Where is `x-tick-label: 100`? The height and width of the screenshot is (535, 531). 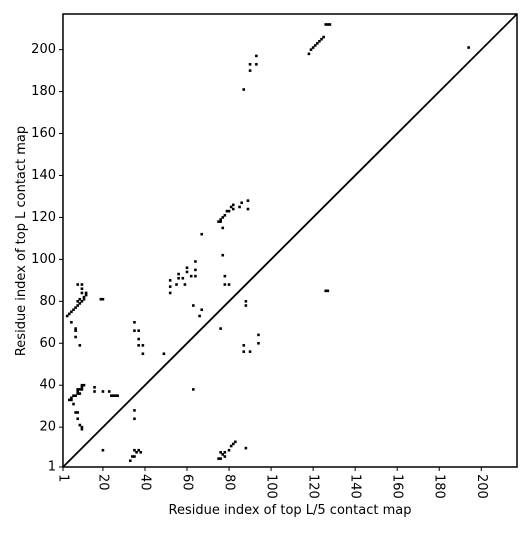
x-tick-label: 100 is located at coordinates (271, 486).